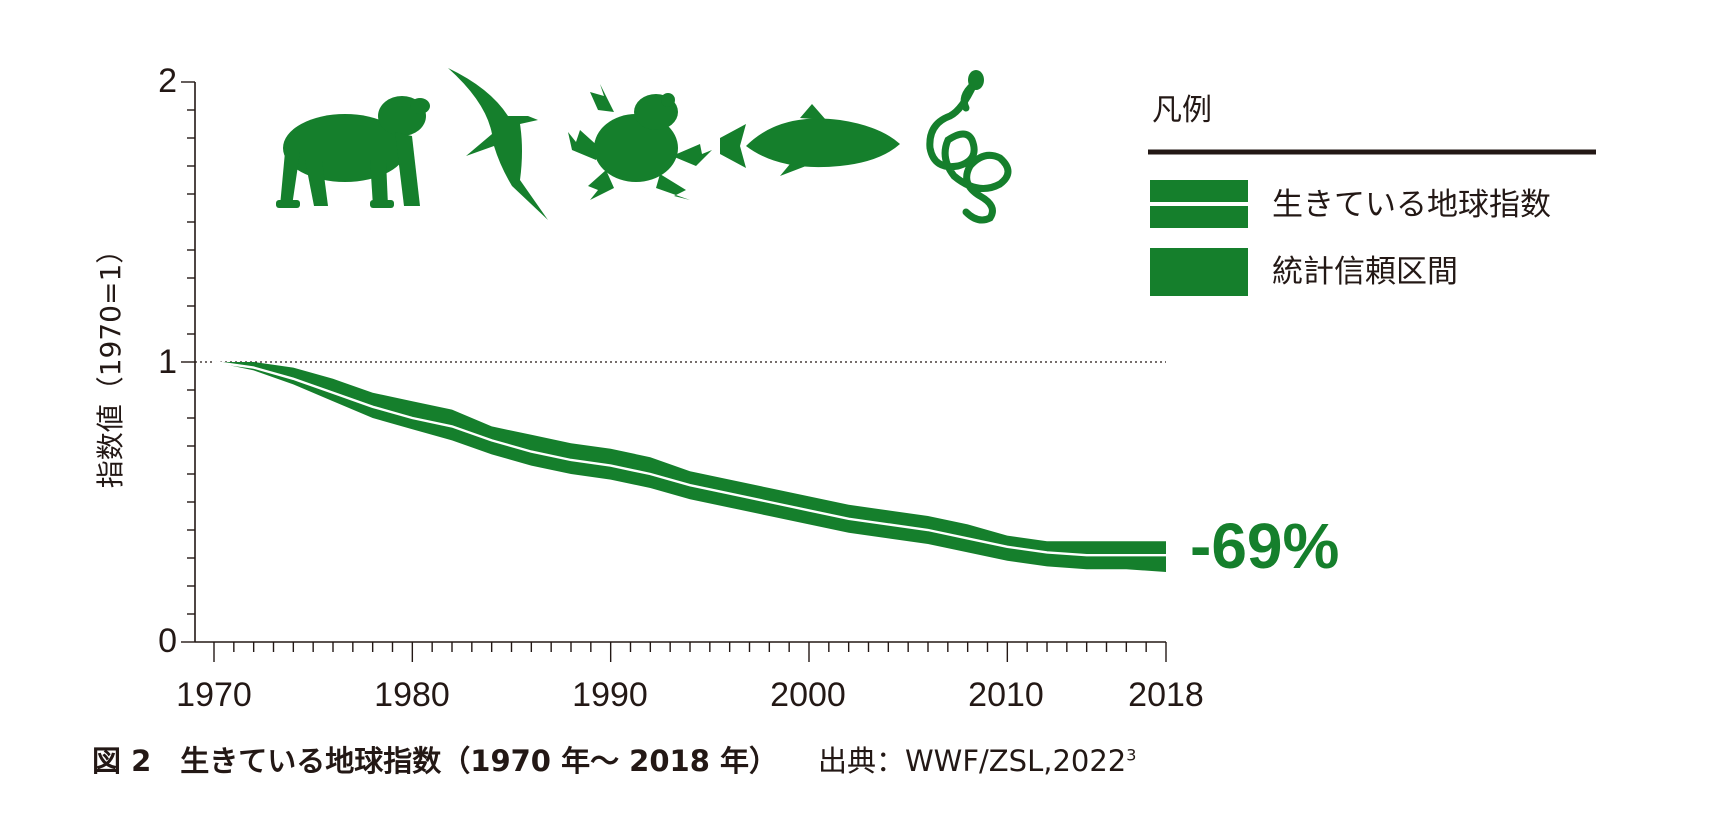 This screenshot has height=820, width=1713. I want to click on x-tick-label-2010: 2010, so click(1006, 695).